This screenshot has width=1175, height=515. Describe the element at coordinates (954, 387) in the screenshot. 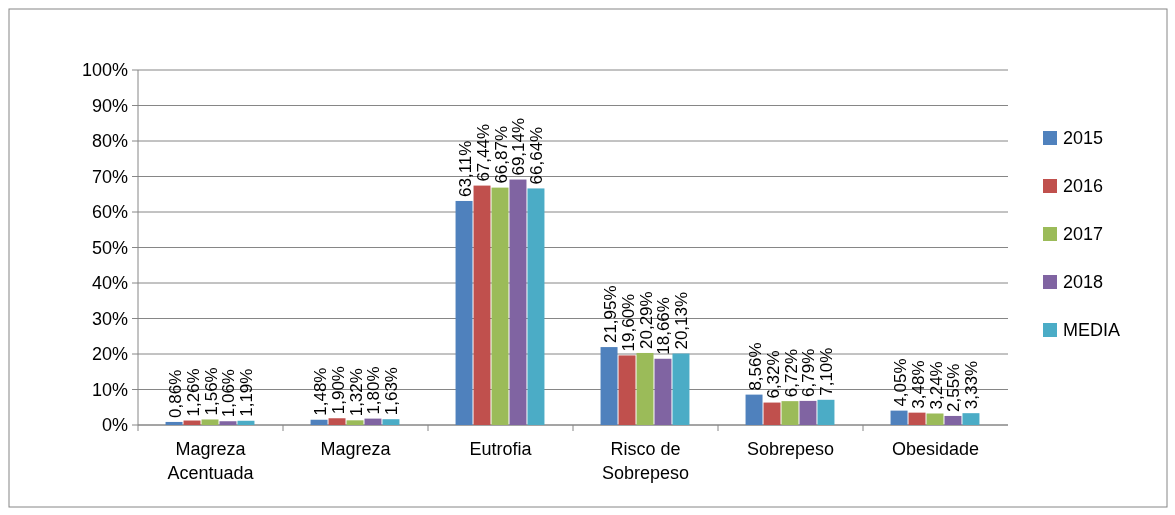

I see `data-label: 2,55%` at that location.